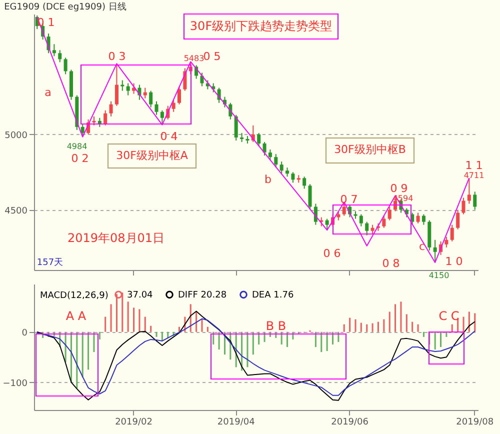 The height and width of the screenshot is (434, 500). I want to click on legend-title: MACD(12,26,9), so click(74, 296).